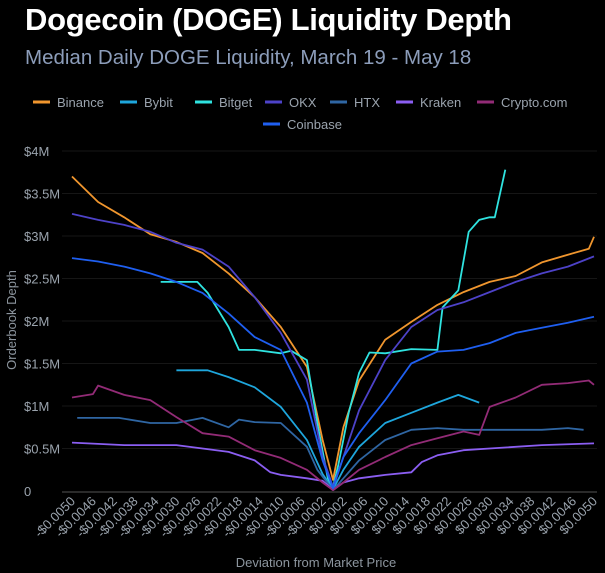 Image resolution: width=605 pixels, height=573 pixels. I want to click on legend-item-crypto-com: Crypto.com, so click(522, 102).